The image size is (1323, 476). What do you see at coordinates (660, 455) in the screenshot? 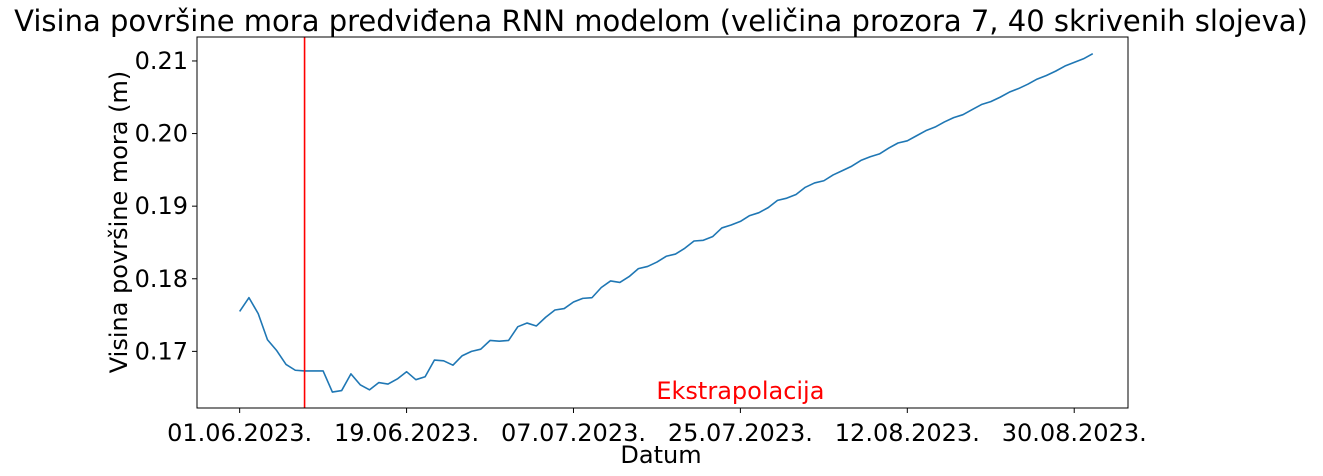
I see `x-axis-label: Datum` at bounding box center [660, 455].